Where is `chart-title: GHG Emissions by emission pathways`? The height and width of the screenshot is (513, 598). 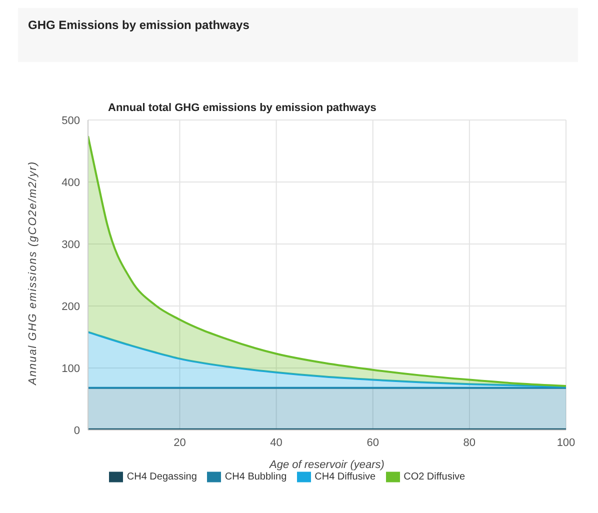 chart-title: GHG Emissions by emission pathways is located at coordinates (298, 35).